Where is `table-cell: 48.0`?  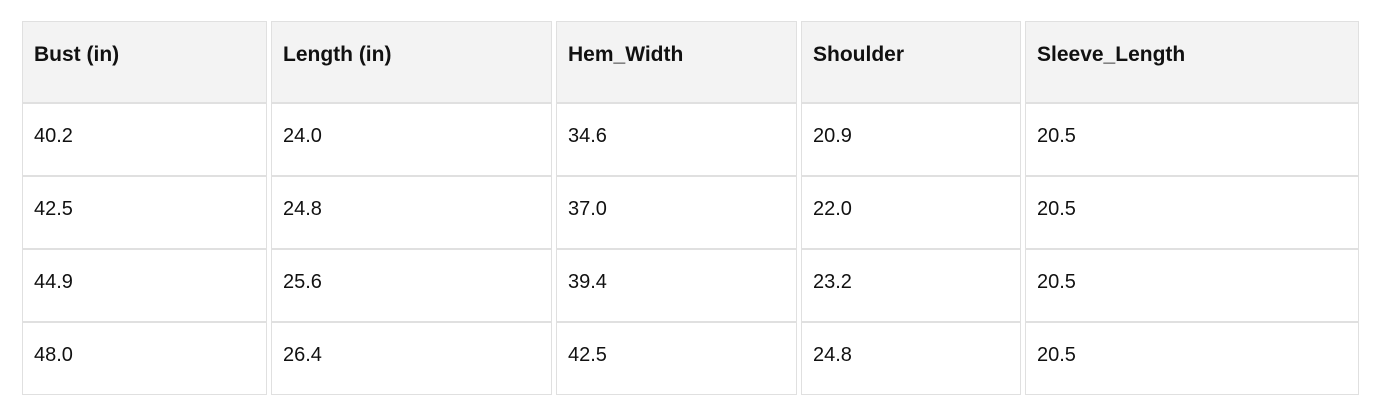
table-cell: 48.0 is located at coordinates (144, 358).